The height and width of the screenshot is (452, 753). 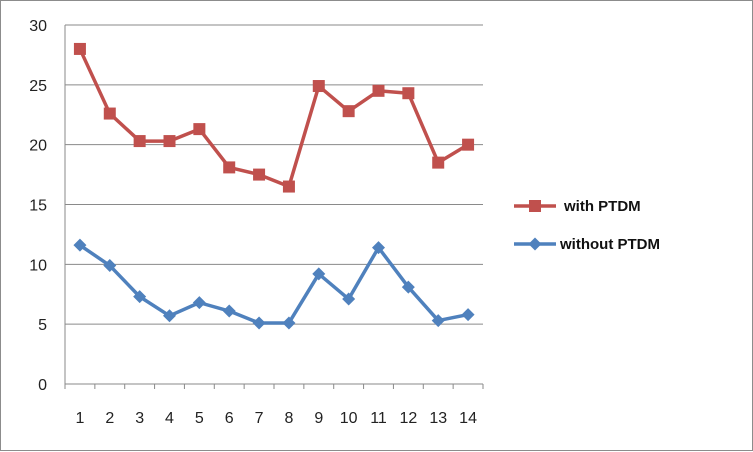 I want to click on x-tick-label: 5, so click(x=199, y=418).